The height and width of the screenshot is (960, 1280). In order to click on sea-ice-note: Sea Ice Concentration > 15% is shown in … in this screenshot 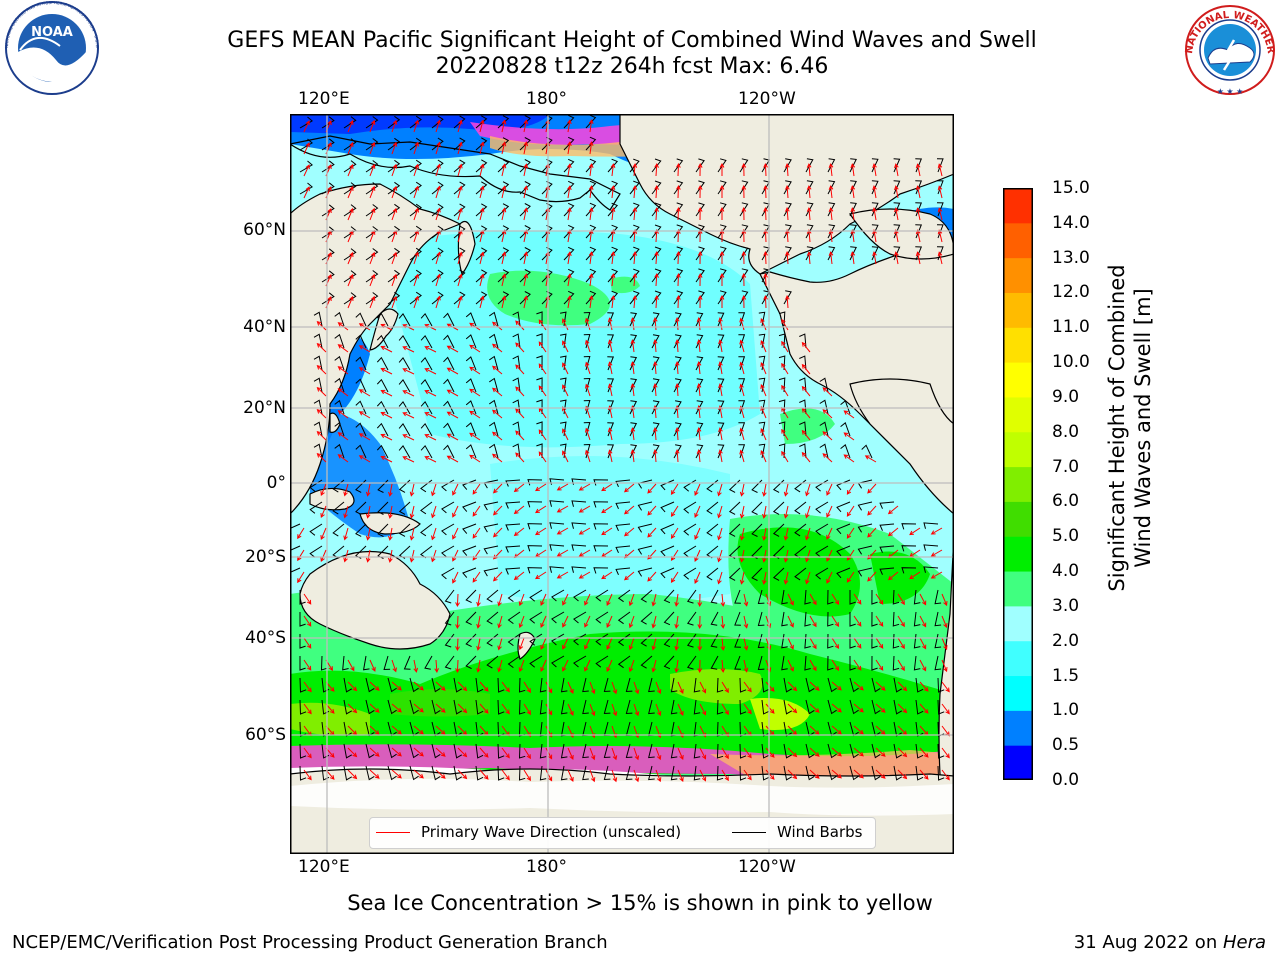, I will do `click(640, 903)`.